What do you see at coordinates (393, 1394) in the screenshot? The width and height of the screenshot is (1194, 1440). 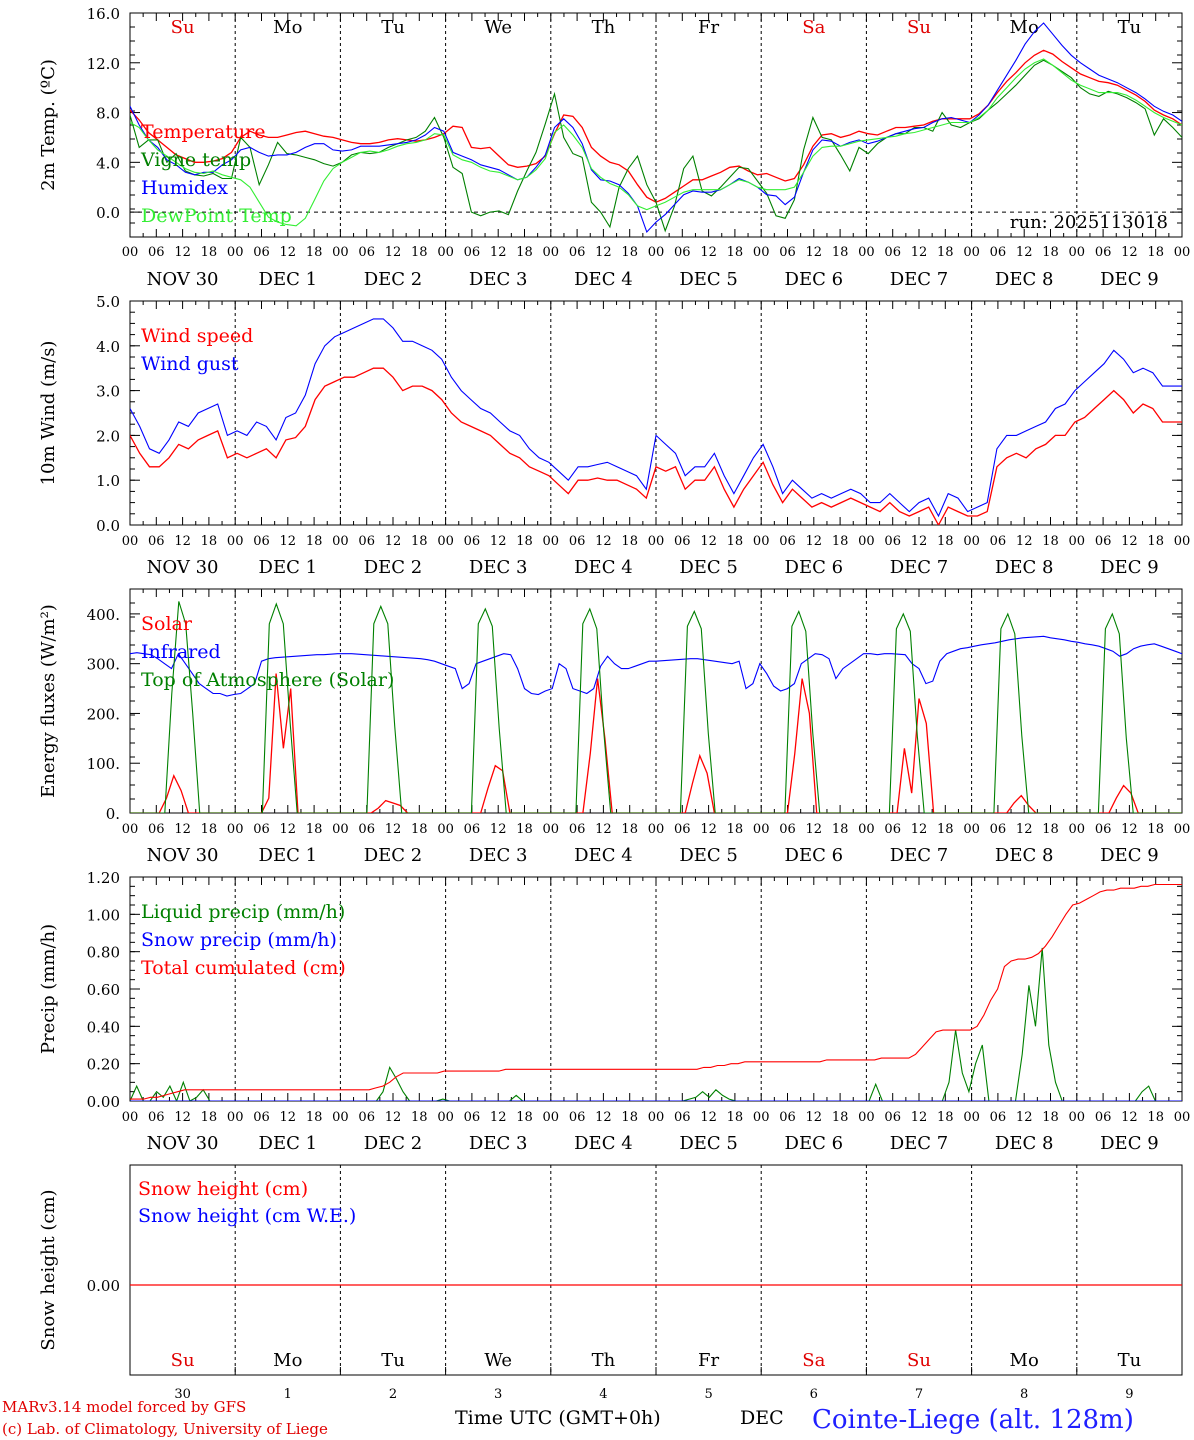 I see `day-number-label: 2` at bounding box center [393, 1394].